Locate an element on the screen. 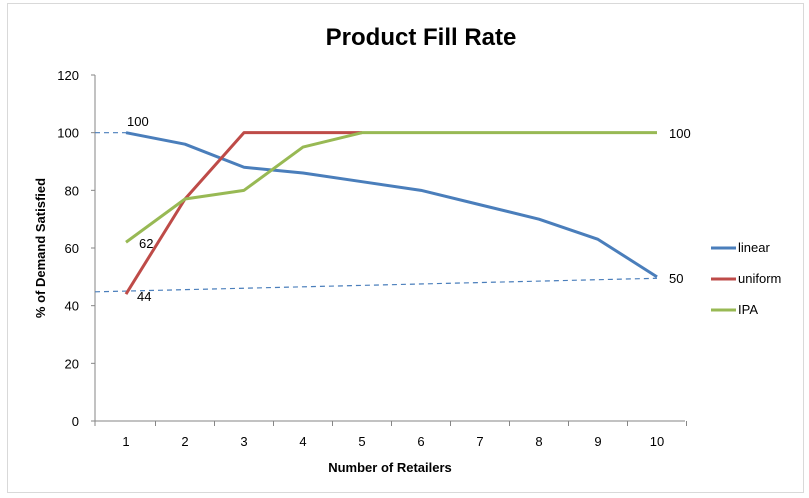 Image resolution: width=809 pixels, height=498 pixels. annotation-linear-end: 50 is located at coordinates (676, 278).